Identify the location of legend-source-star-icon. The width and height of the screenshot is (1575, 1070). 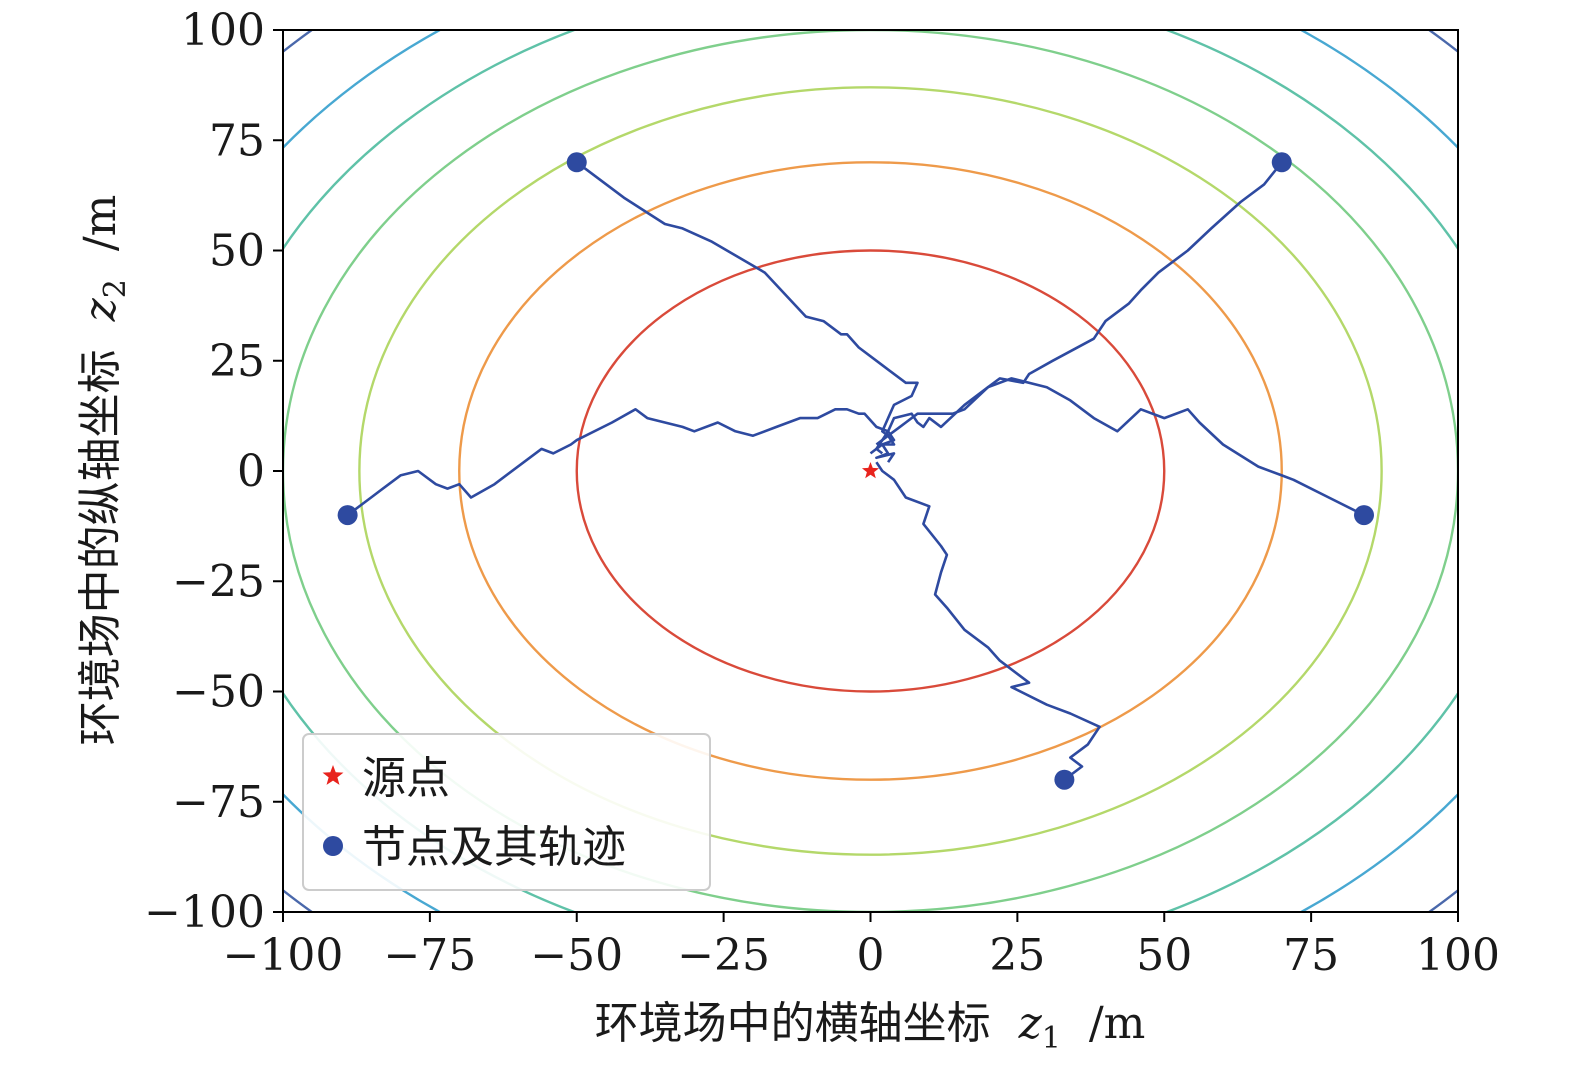
(333, 775).